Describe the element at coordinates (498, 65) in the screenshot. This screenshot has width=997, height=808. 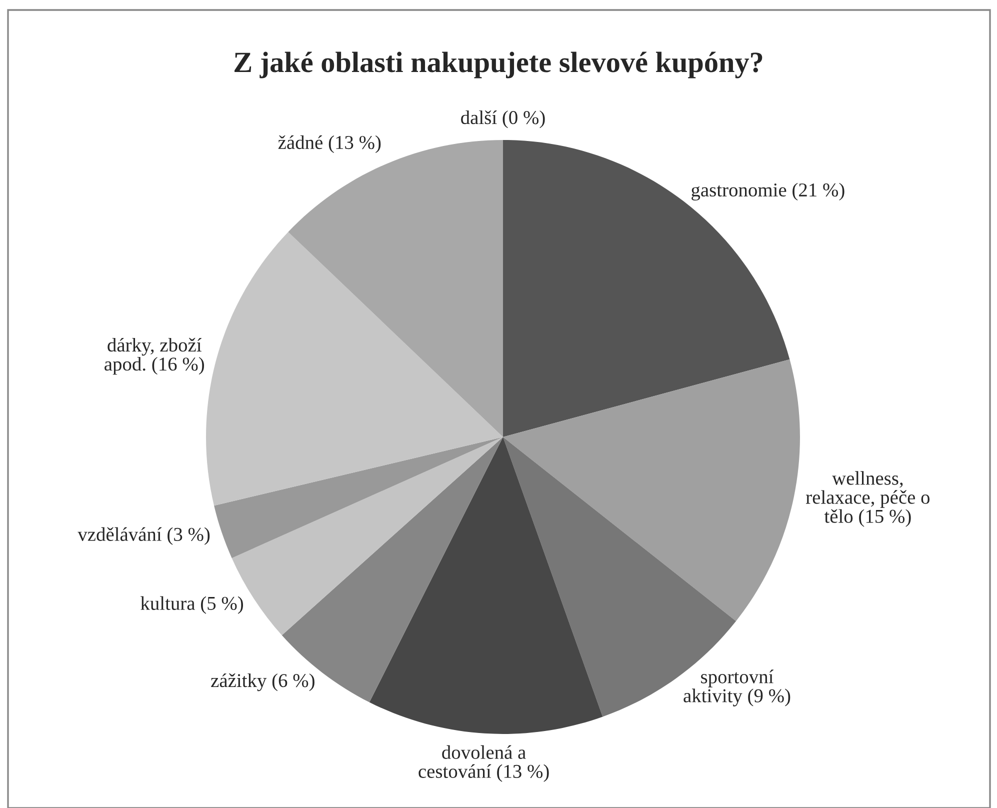
I see `chart-title: Z jaké oblasti nakupujete slevové kupóny?` at that location.